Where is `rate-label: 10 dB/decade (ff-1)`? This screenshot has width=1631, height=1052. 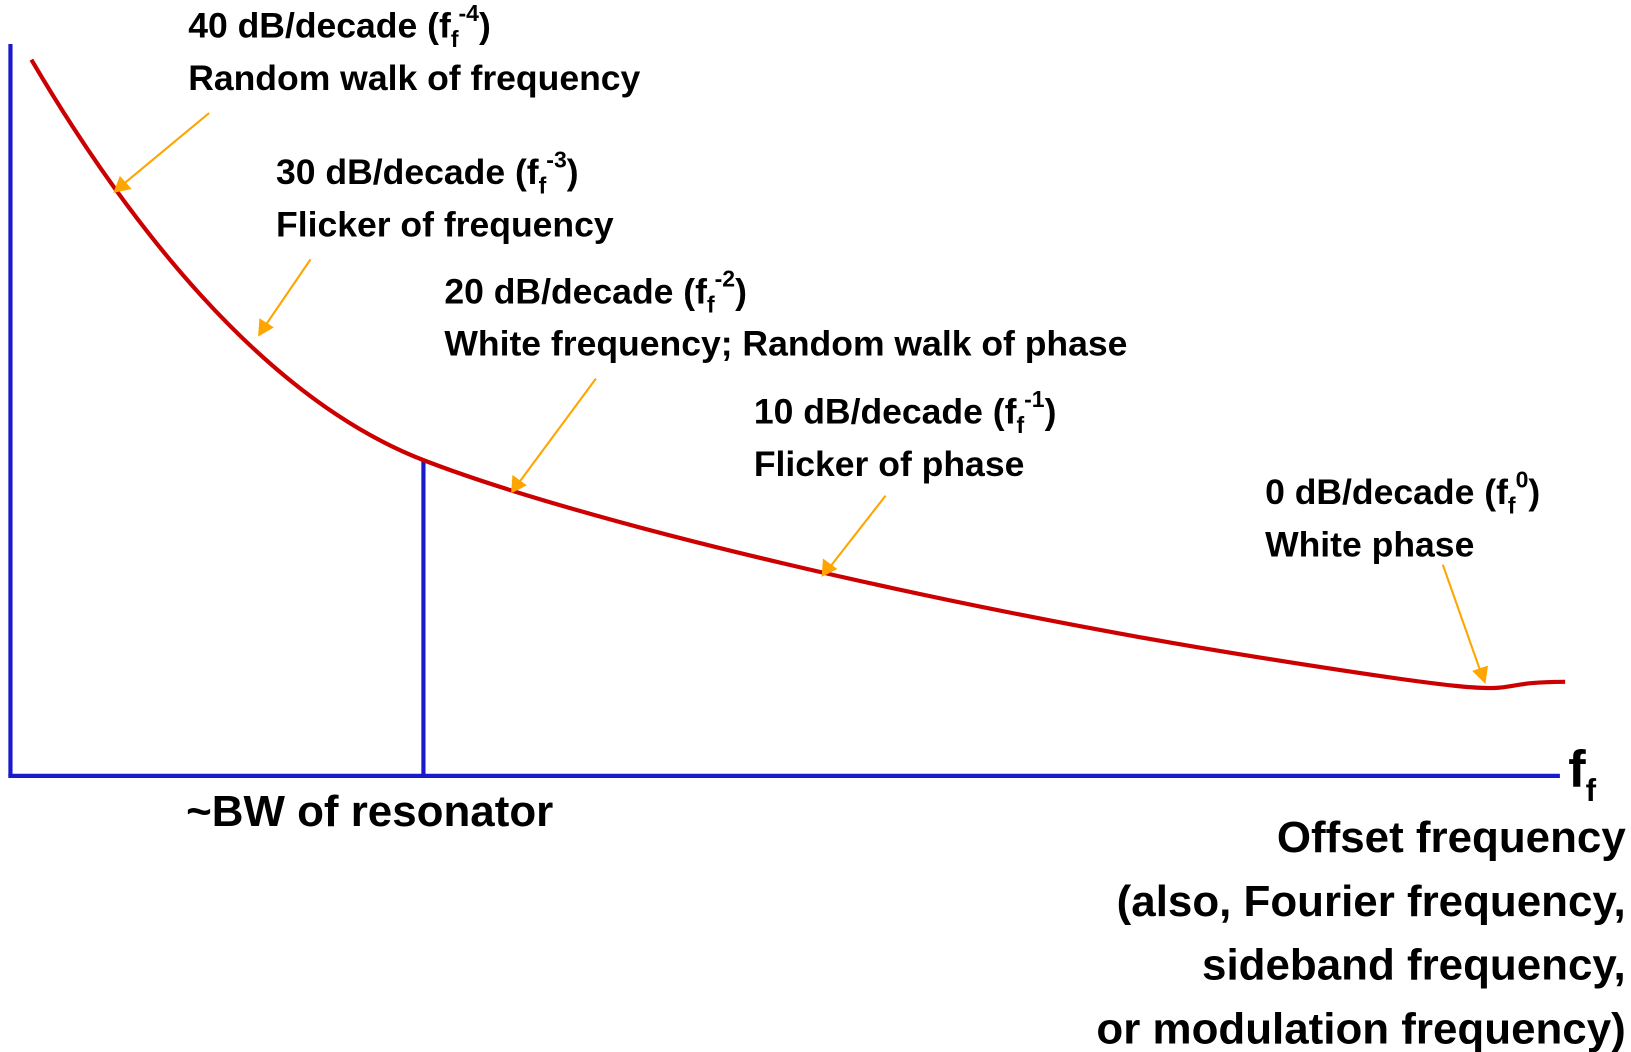 rate-label: 10 dB/decade (ff-1) is located at coordinates (905, 412).